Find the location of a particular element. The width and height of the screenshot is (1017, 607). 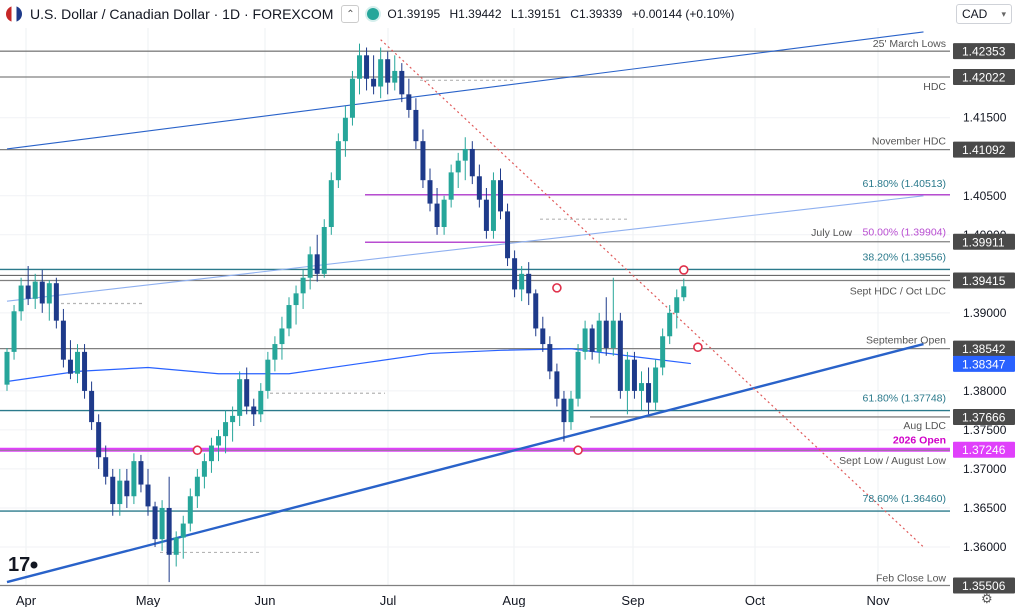

change-value: +0.00144 (+0.10%) is located at coordinates (683, 14).